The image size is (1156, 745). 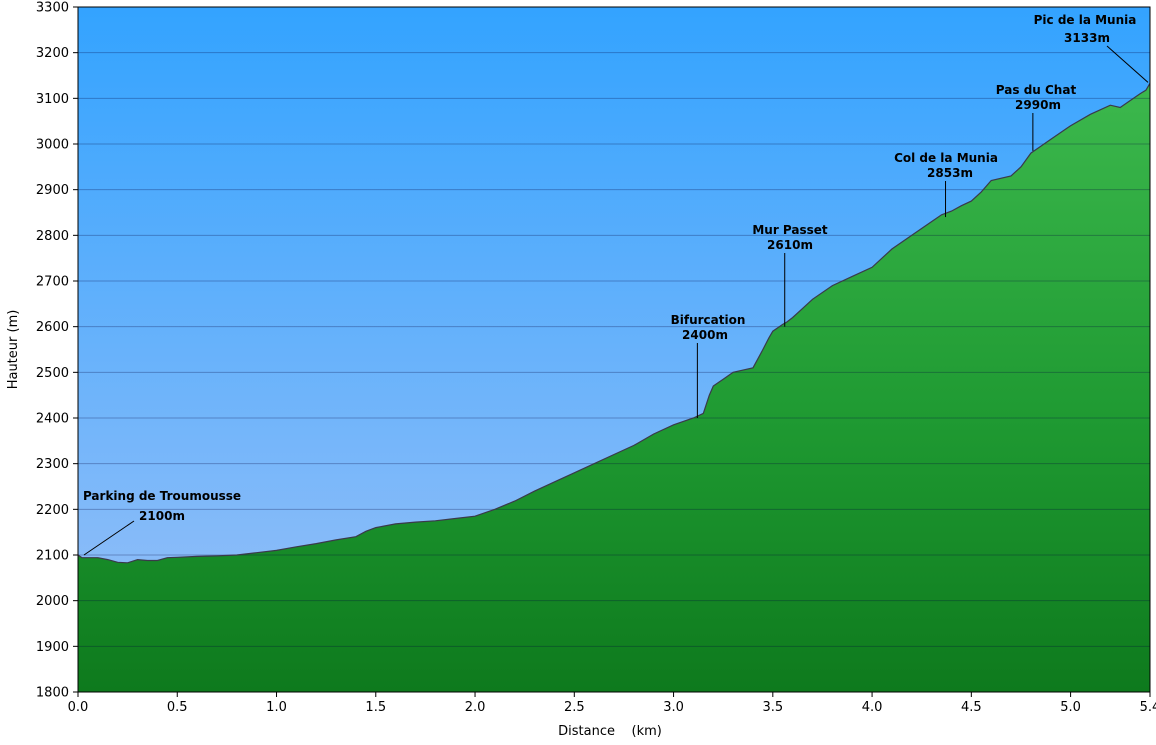 I want to click on x-axis-title: Distance (km), so click(x=610, y=731).